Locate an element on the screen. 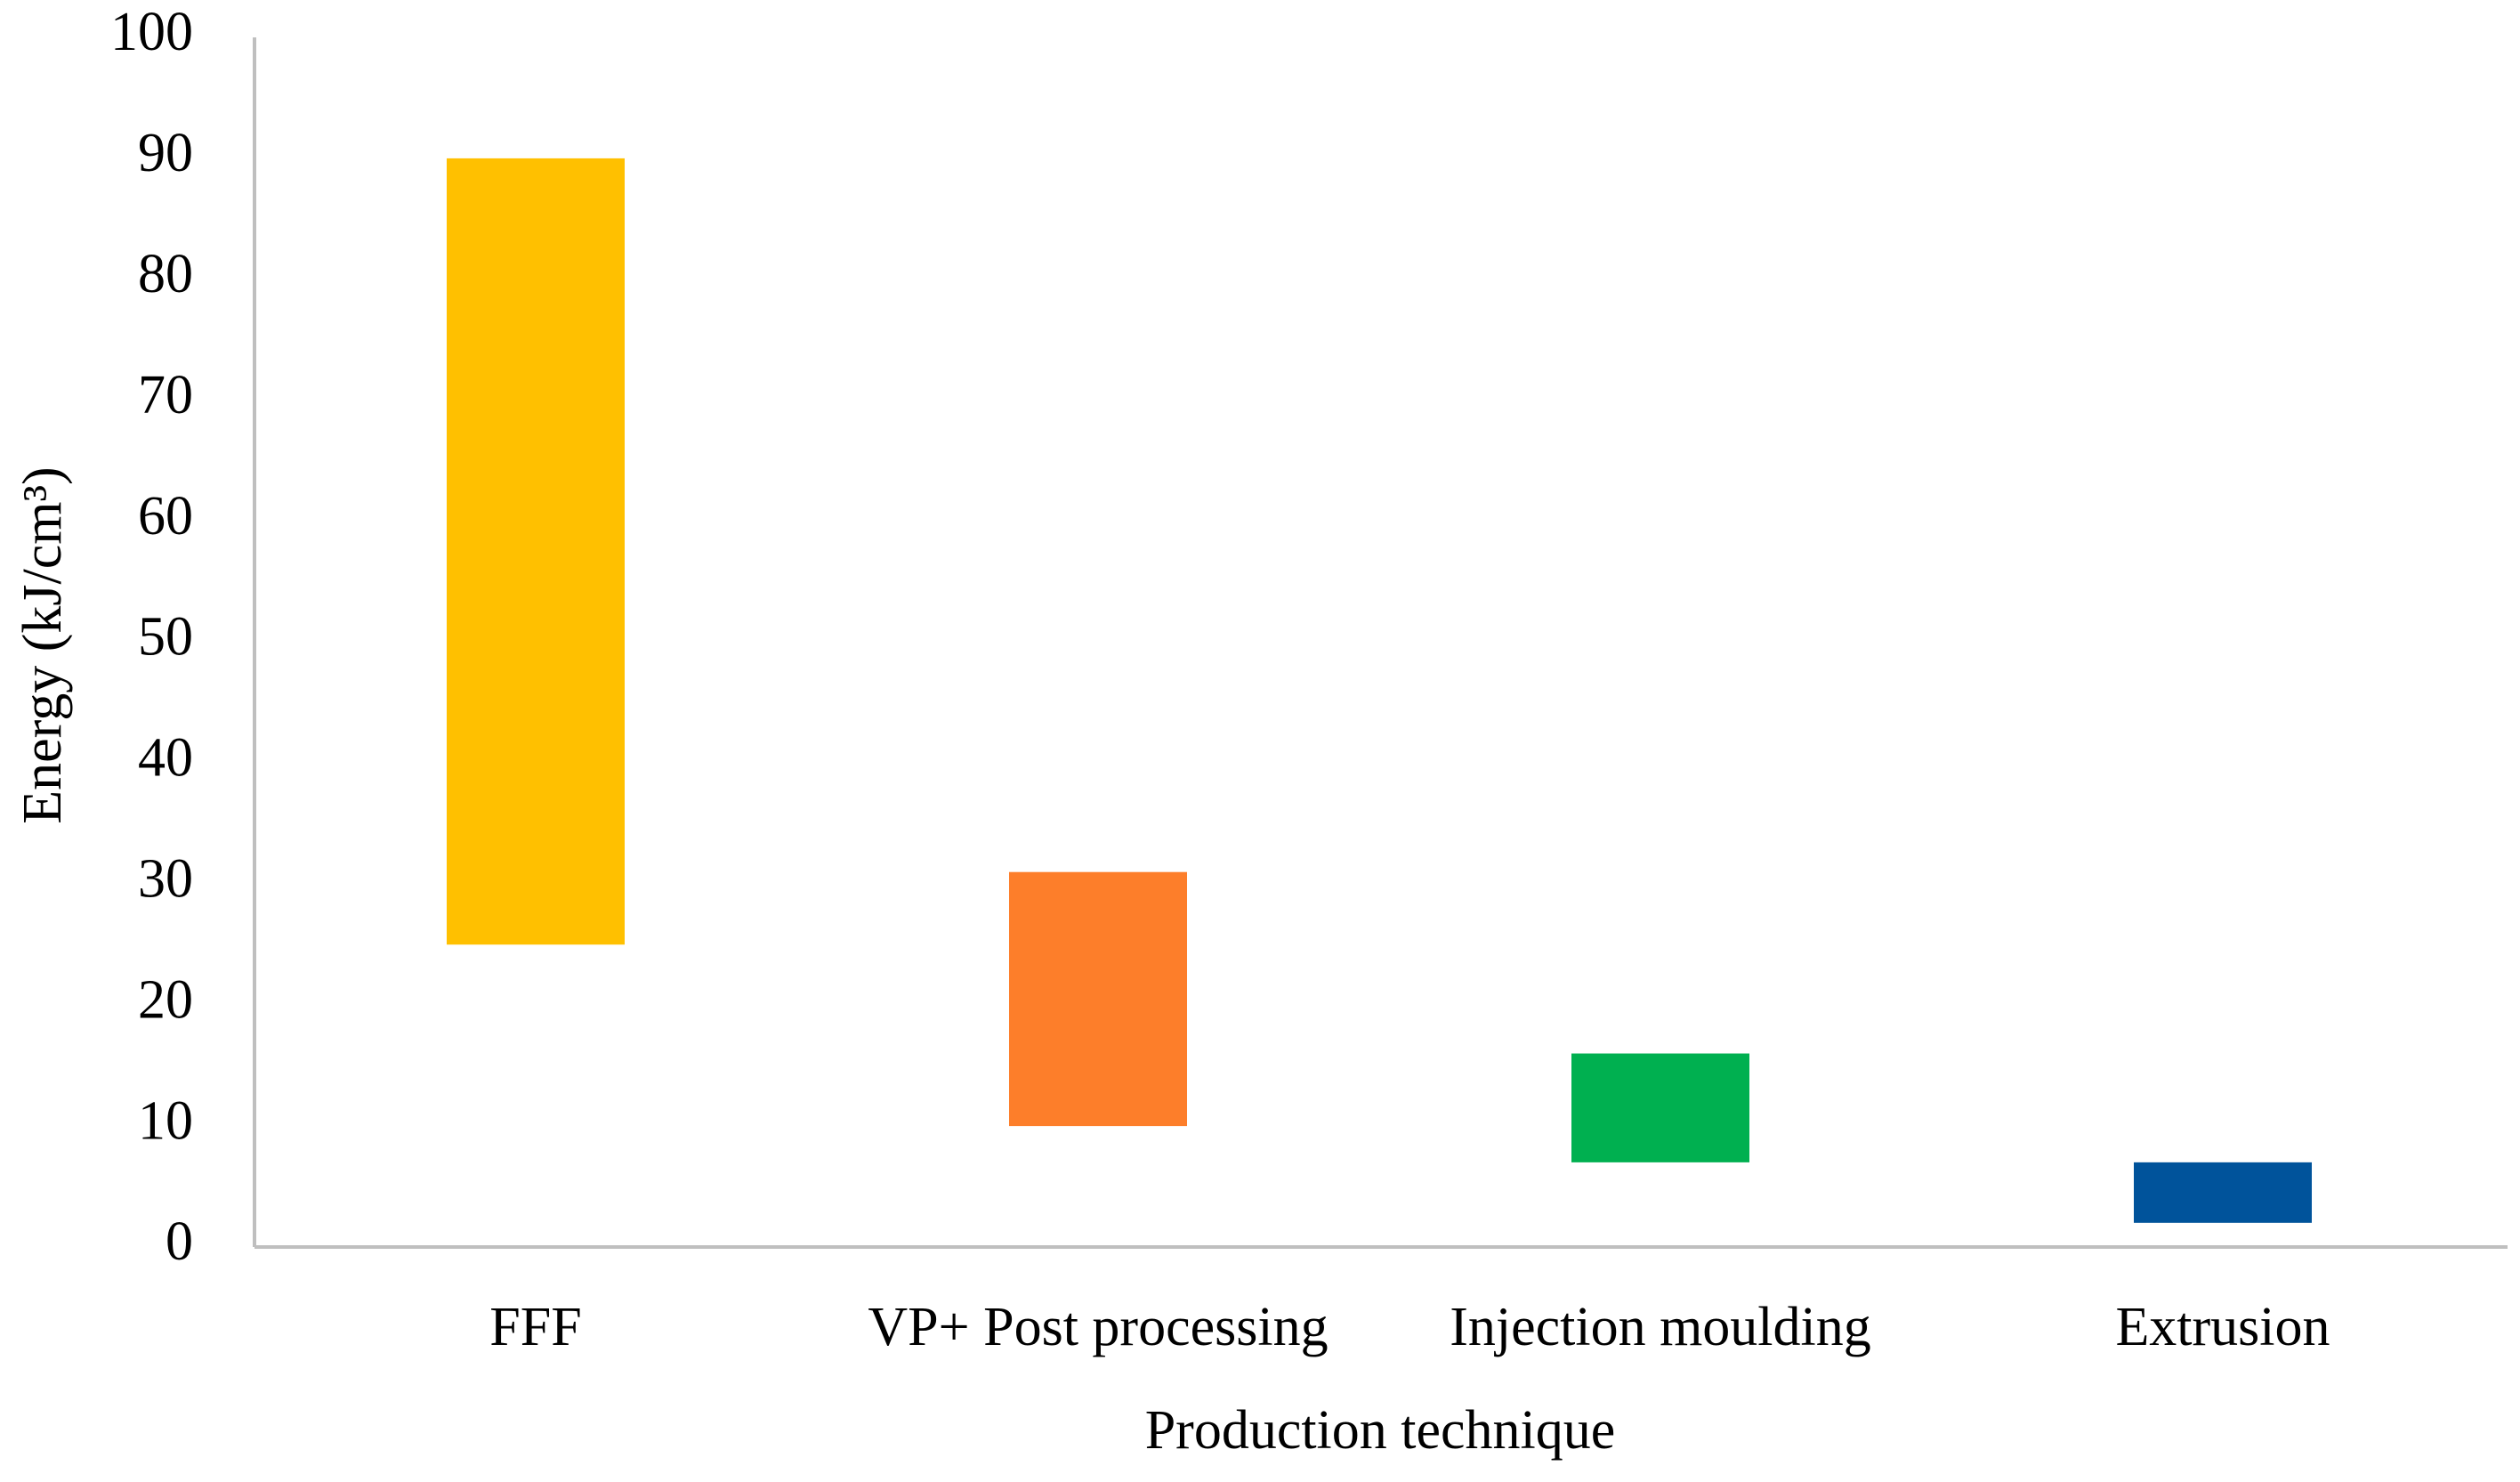  y-tick-label: 10 is located at coordinates (165, 1121).